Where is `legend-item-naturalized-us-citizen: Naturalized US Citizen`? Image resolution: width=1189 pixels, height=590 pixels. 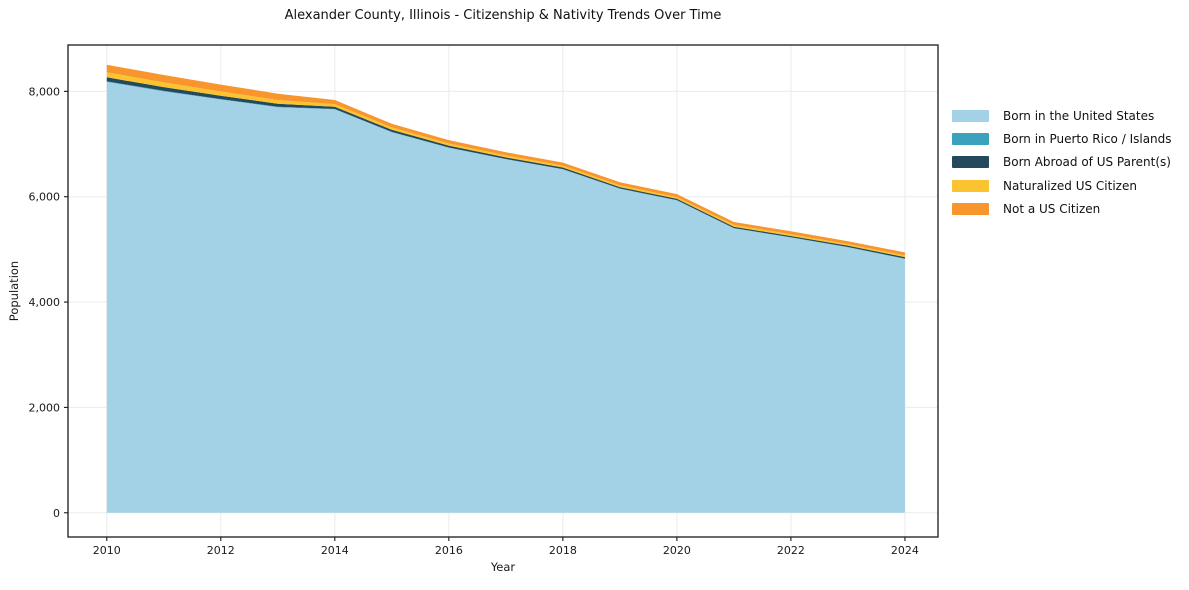 legend-item-naturalized-us-citizen: Naturalized US Citizen is located at coordinates (1062, 185).